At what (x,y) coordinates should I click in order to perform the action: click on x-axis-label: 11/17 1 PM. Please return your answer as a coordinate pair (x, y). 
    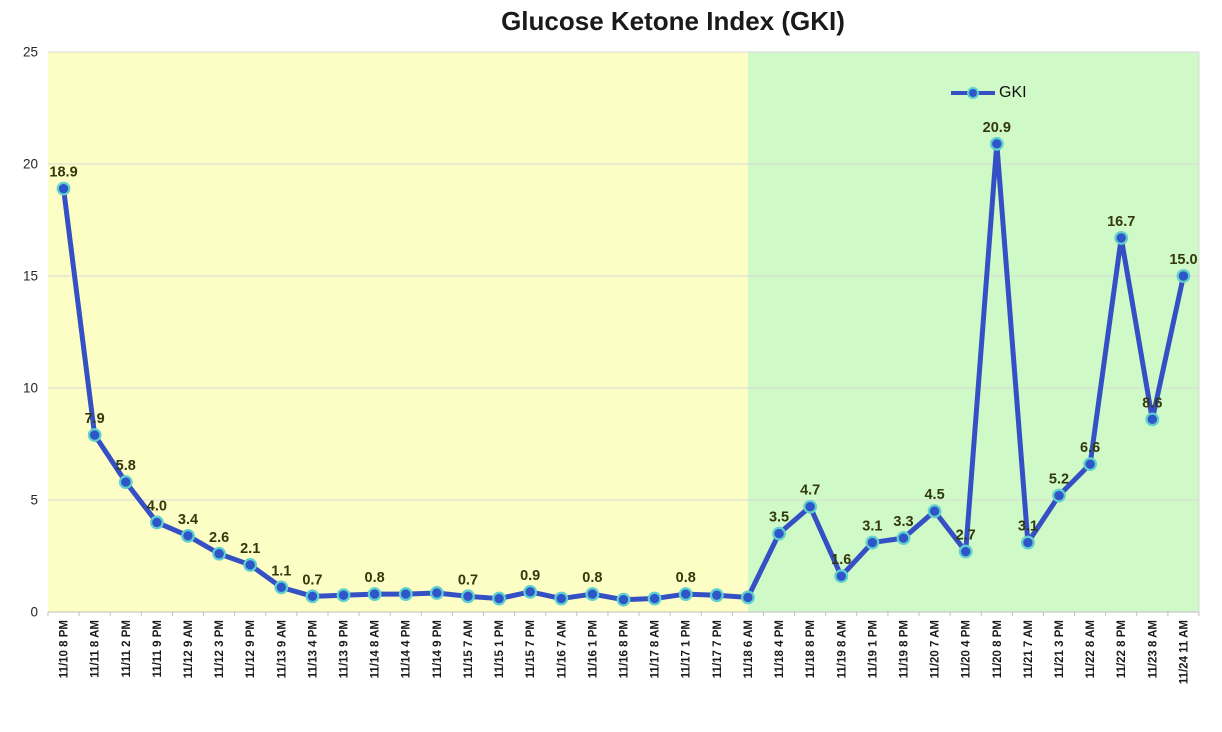
    Looking at the image, I should click on (687, 649).